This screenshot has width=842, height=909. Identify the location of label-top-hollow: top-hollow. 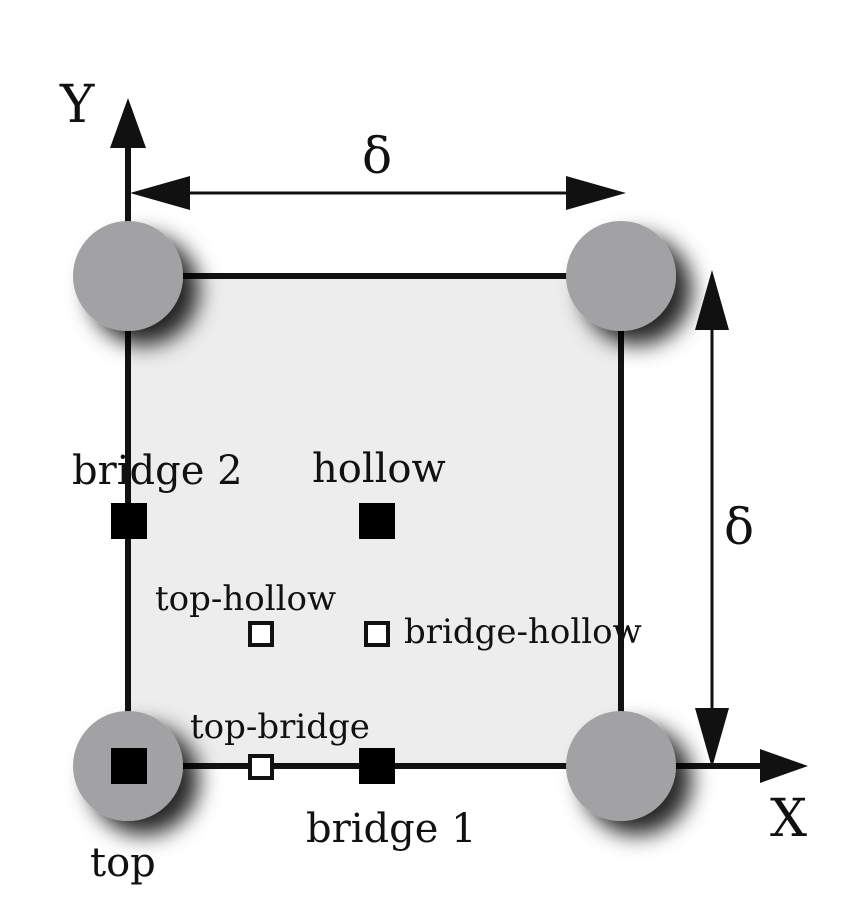
(245, 599).